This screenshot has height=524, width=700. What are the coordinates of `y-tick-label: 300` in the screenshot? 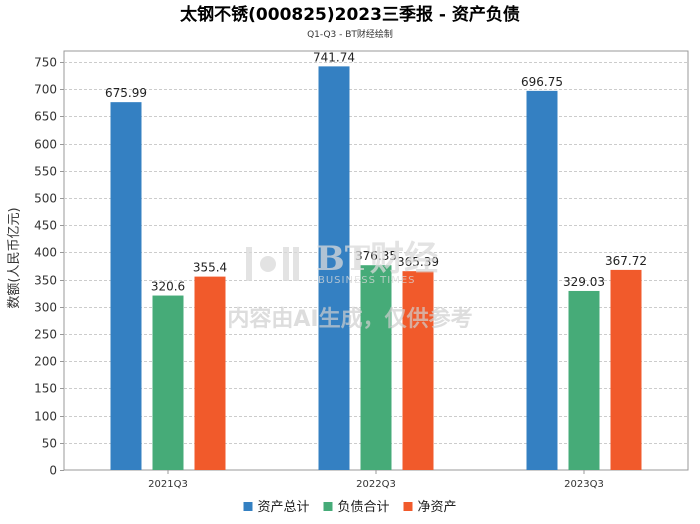 It's located at (45, 308).